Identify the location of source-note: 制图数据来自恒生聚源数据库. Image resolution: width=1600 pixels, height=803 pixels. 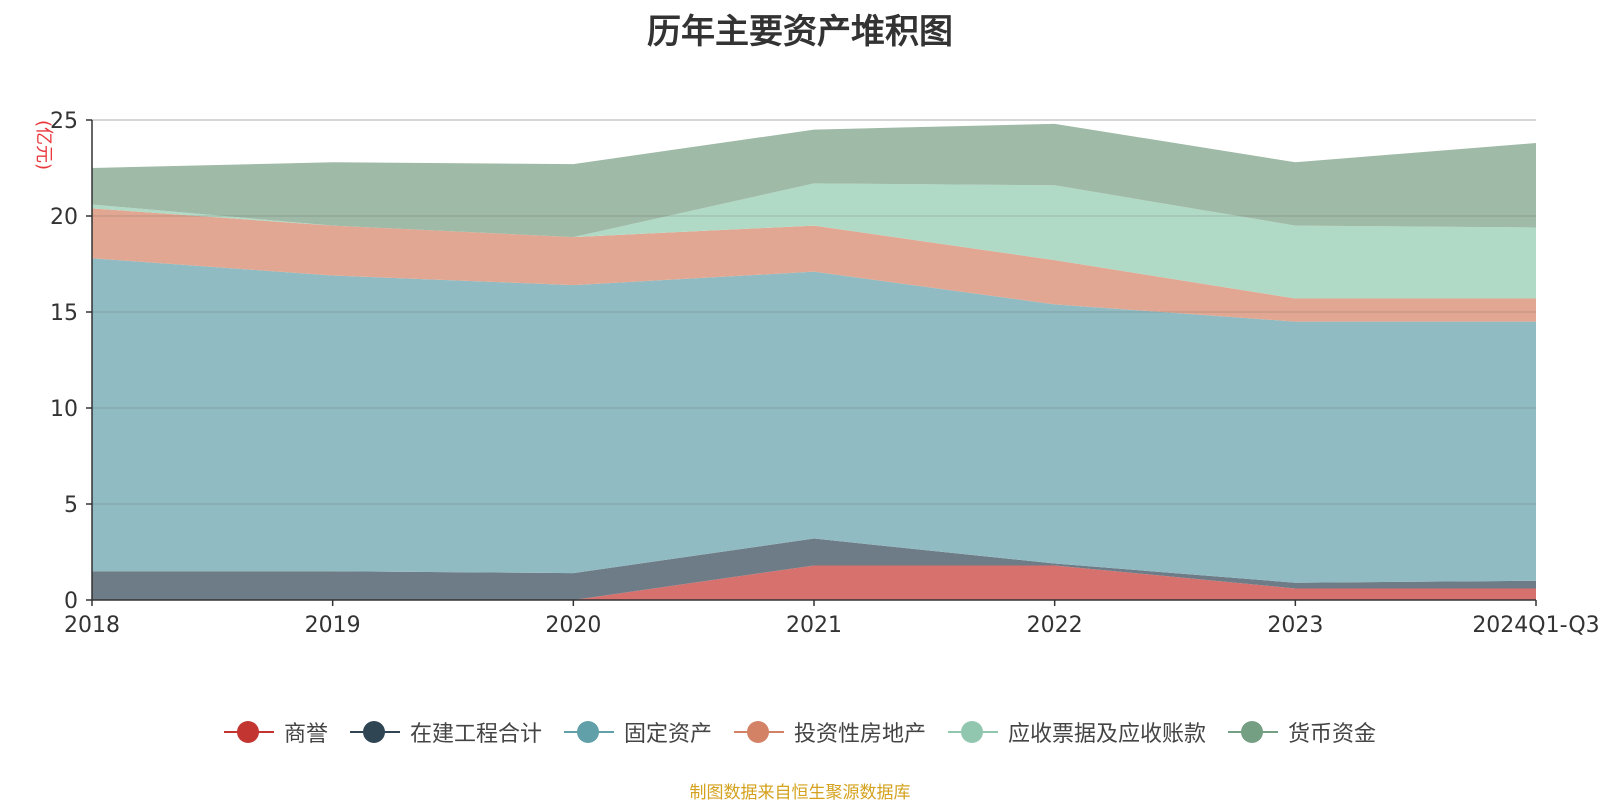
(800, 793).